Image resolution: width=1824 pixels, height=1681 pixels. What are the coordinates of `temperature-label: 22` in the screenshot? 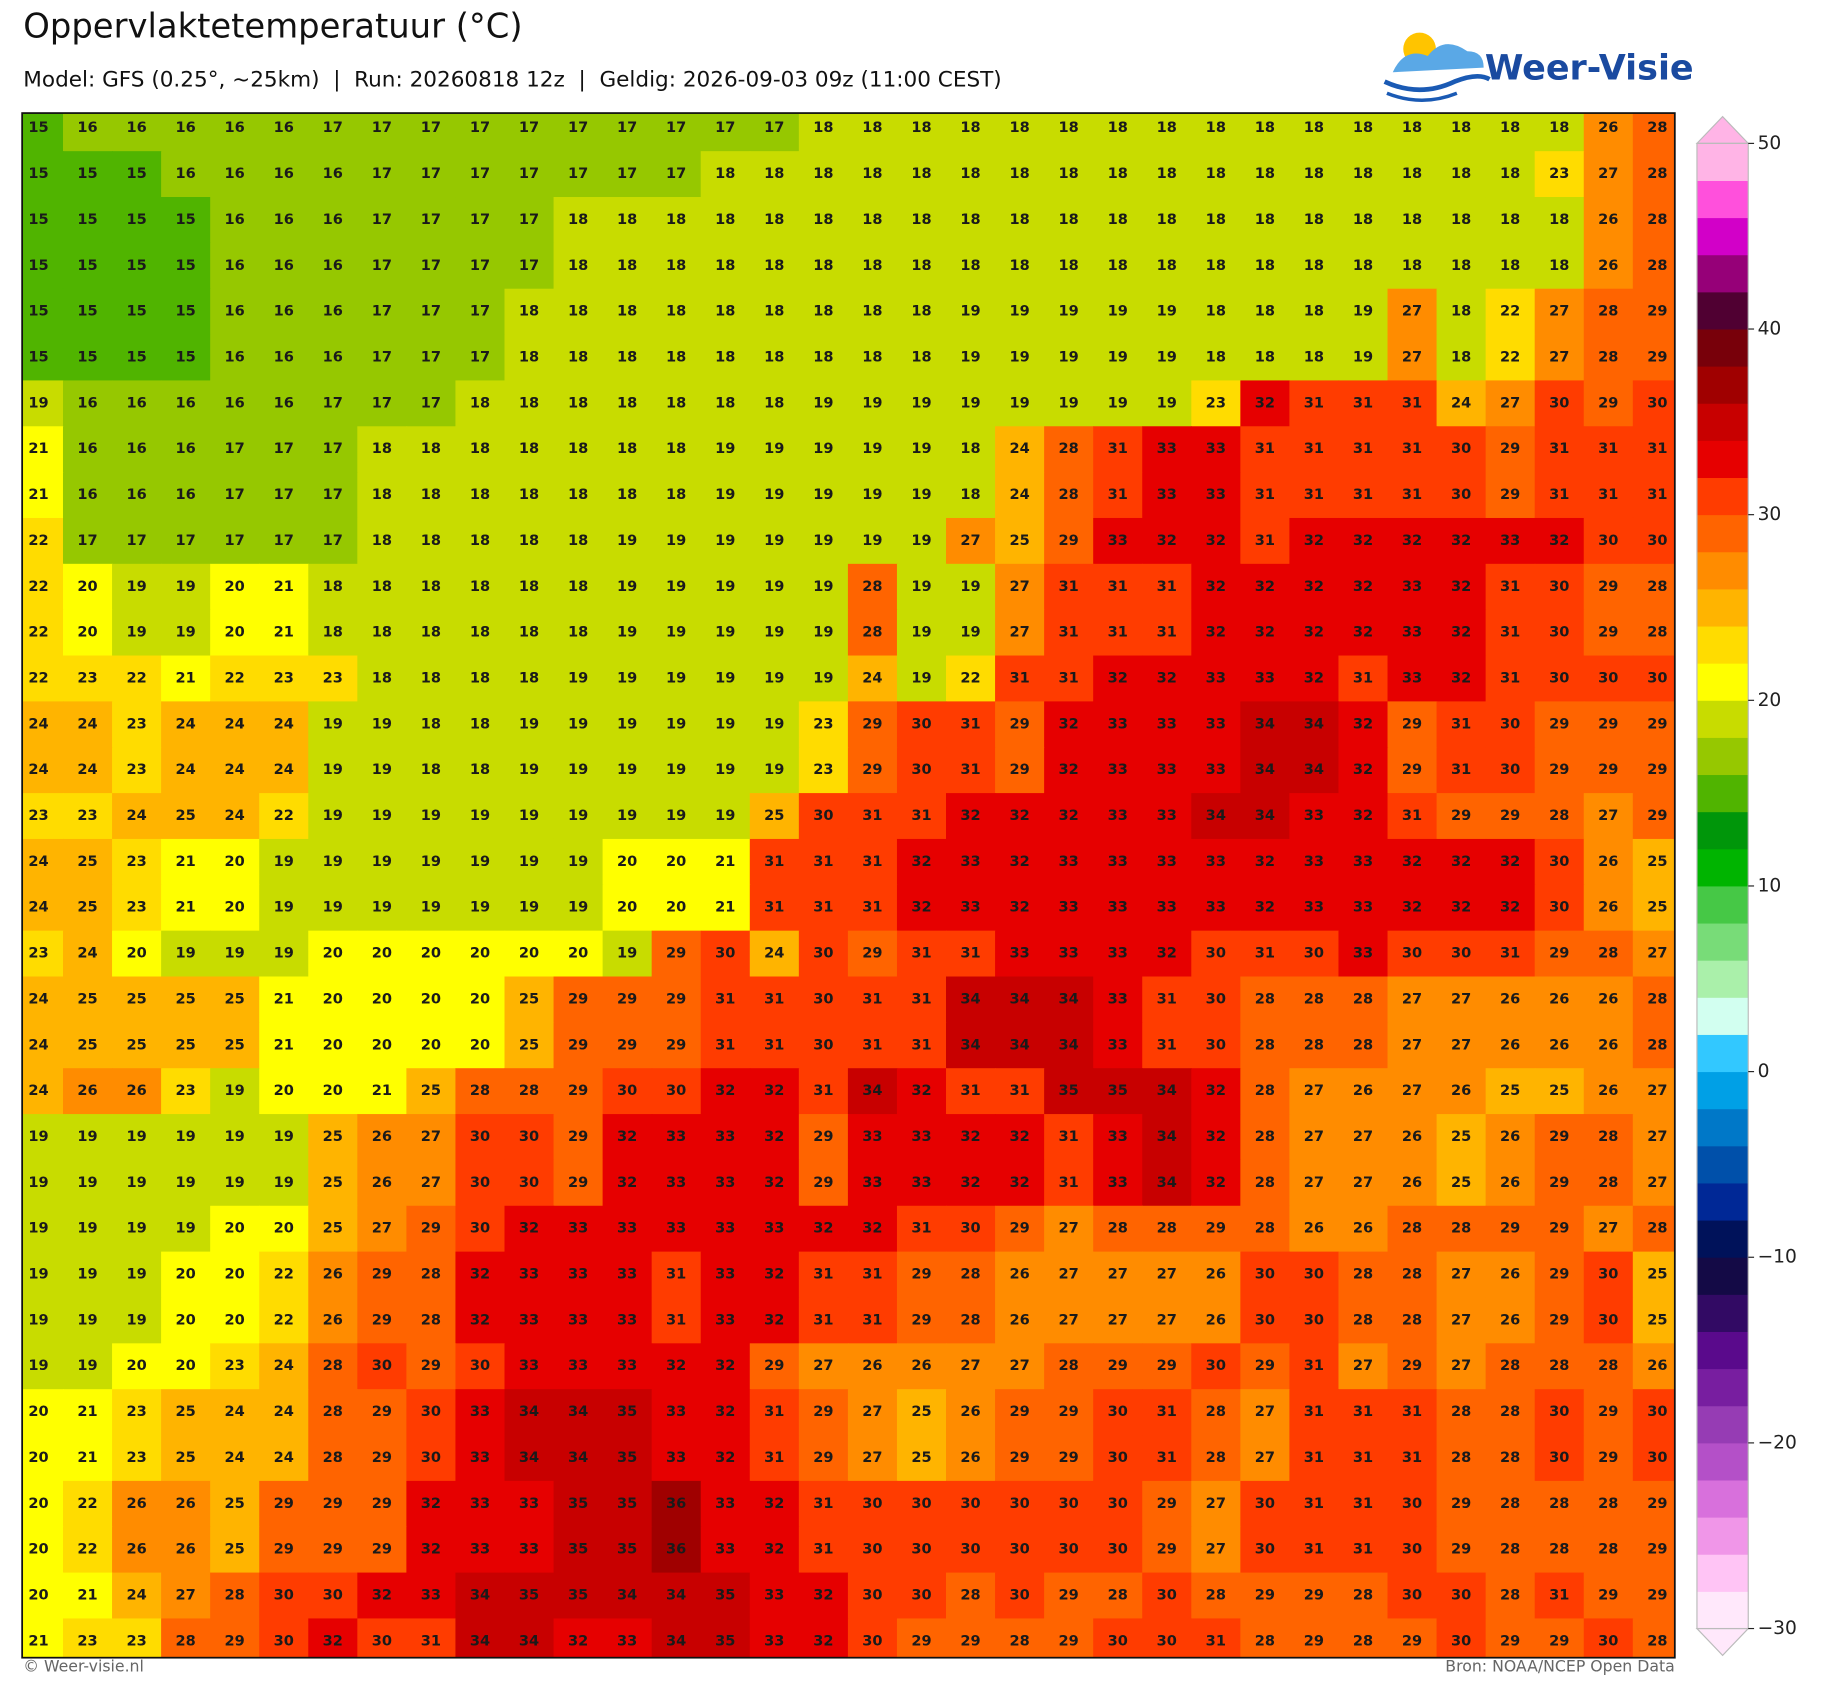 It's located at (235, 677).